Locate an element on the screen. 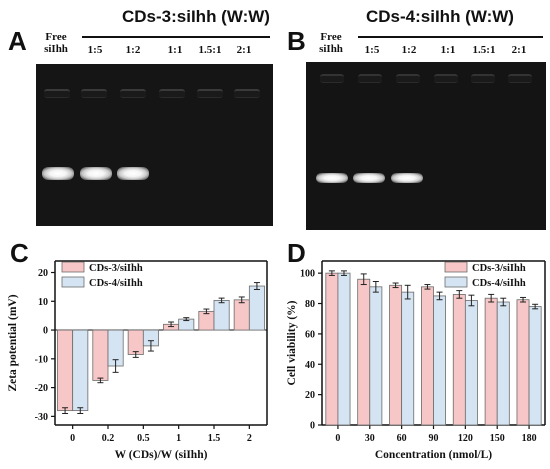  y-tick-label: 100 is located at coordinates (307, 274).